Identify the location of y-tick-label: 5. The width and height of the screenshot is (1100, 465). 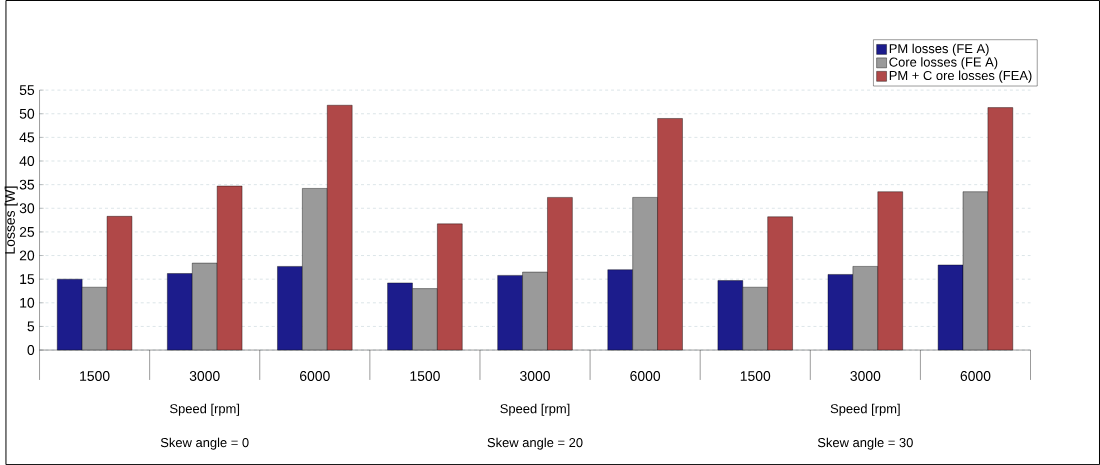
(31, 326).